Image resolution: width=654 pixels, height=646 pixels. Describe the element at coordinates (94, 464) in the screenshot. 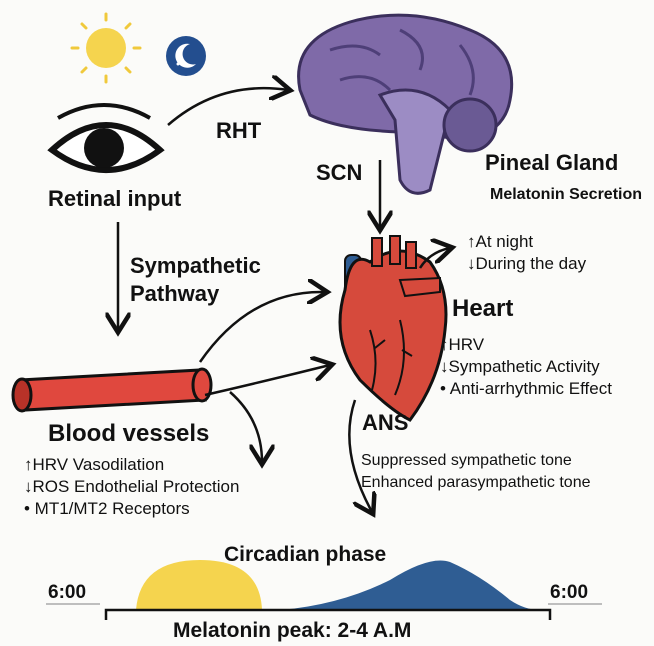

I see `vessel-effect: ↑HRV Vasodilation` at that location.